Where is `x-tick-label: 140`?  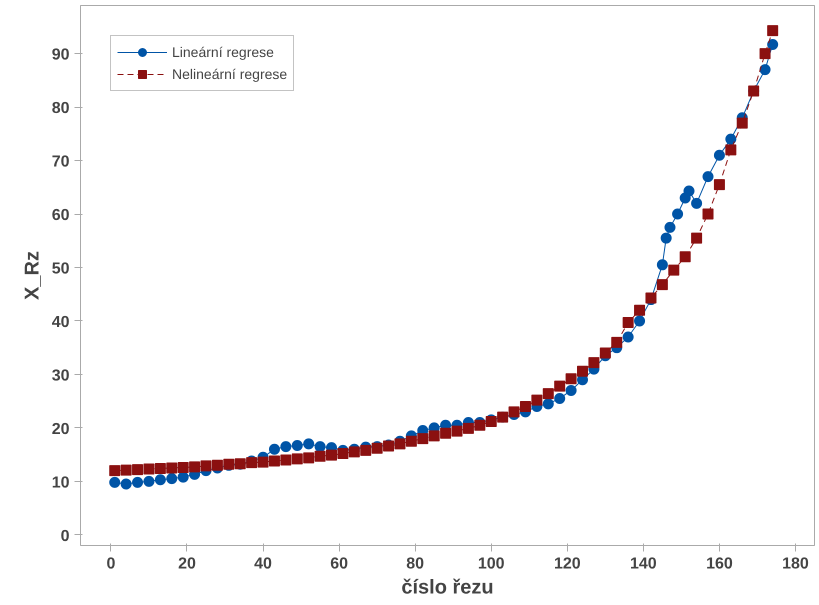 x-tick-label: 140 is located at coordinates (643, 564).